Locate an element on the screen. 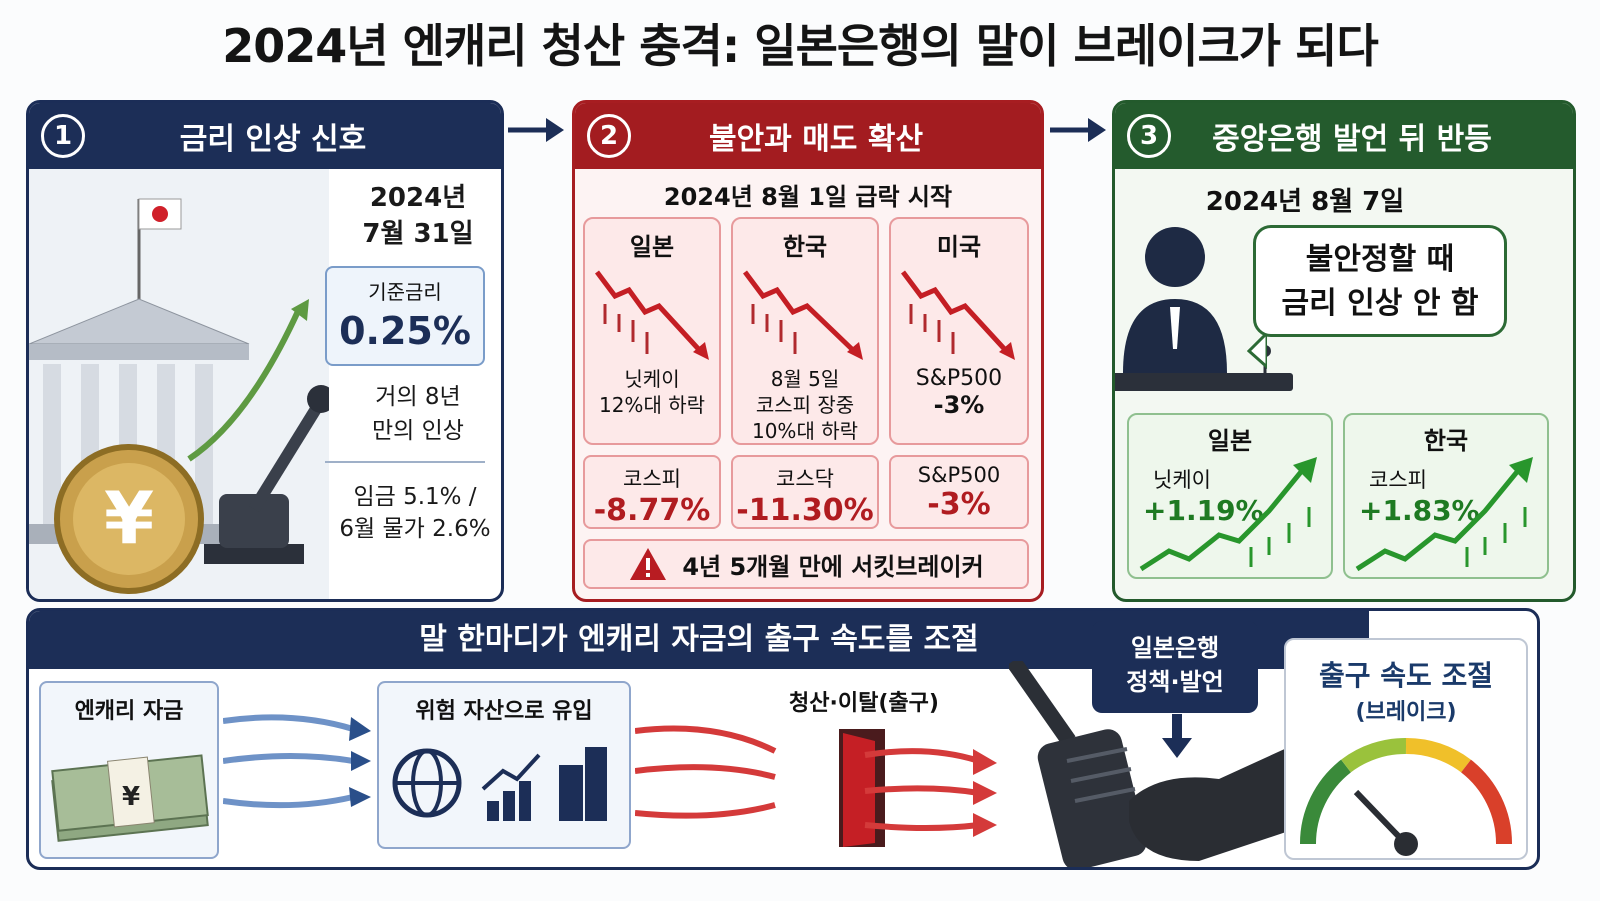 The image size is (1600, 901). policy-line-1: 일본은행 is located at coordinates (1175, 648).